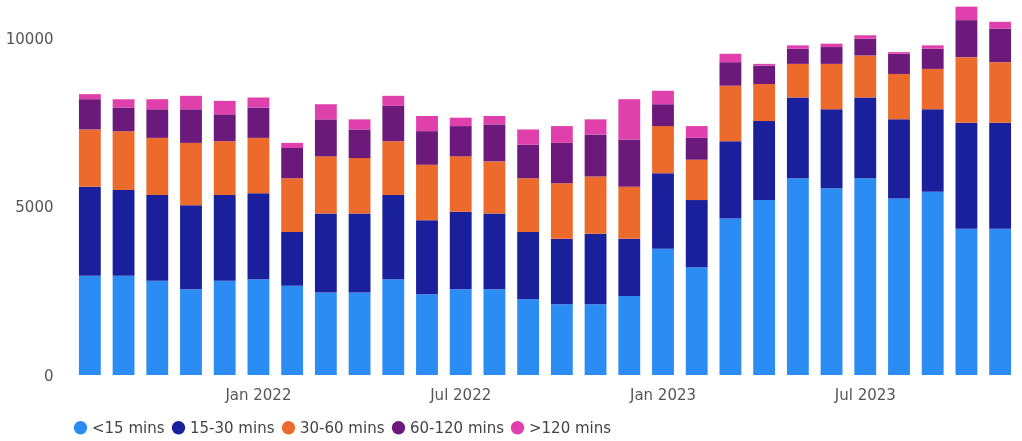 The height and width of the screenshot is (441, 1022). What do you see at coordinates (457, 427) in the screenshot?
I see `legend-label: 60-120 mins` at bounding box center [457, 427].